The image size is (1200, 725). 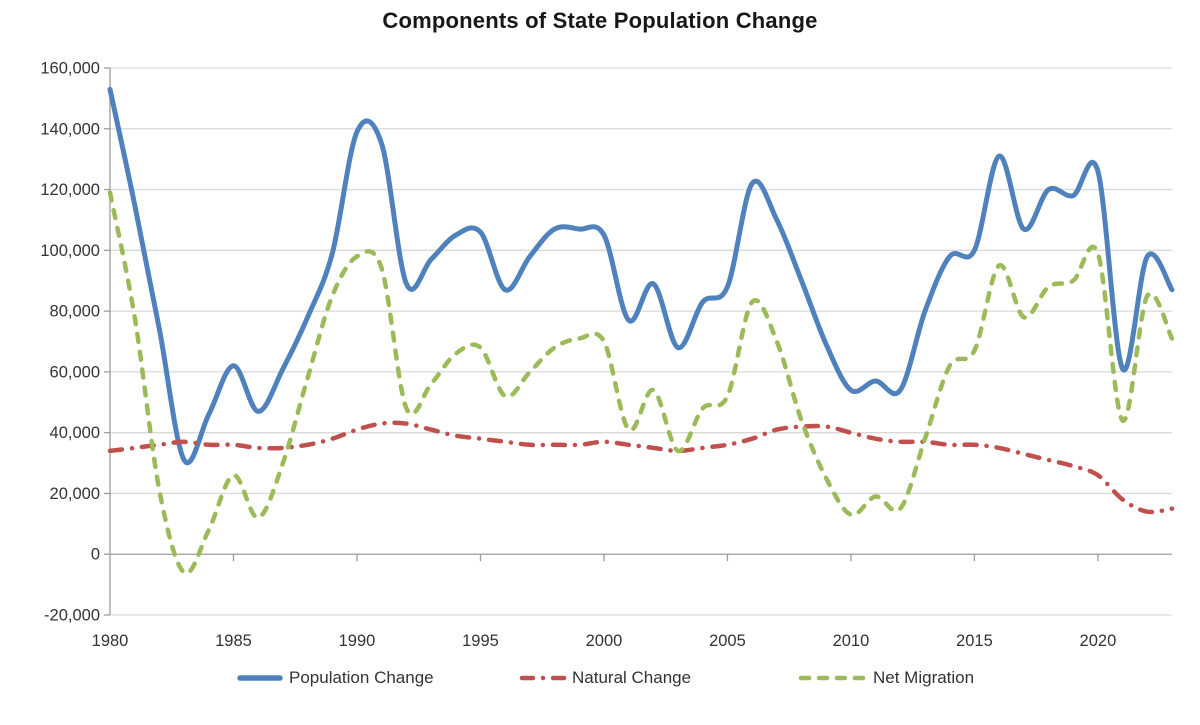 What do you see at coordinates (260, 678) in the screenshot?
I see `population-change-line-swatch-icon` at bounding box center [260, 678].